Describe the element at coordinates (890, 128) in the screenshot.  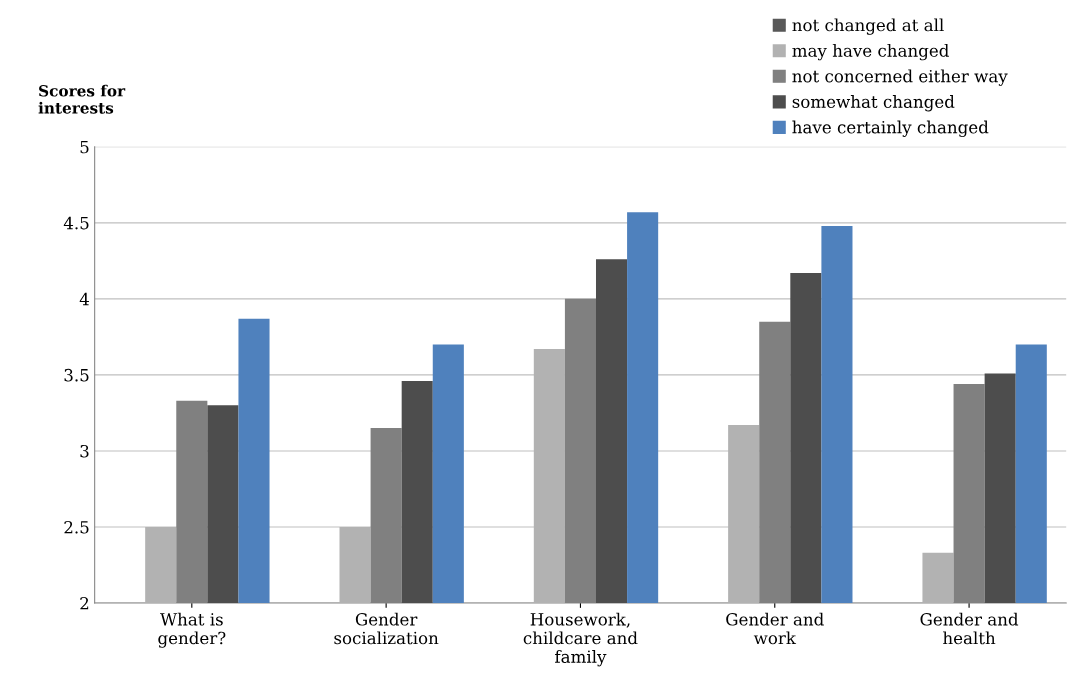
I see `legend-label: have certainly changed` at that location.